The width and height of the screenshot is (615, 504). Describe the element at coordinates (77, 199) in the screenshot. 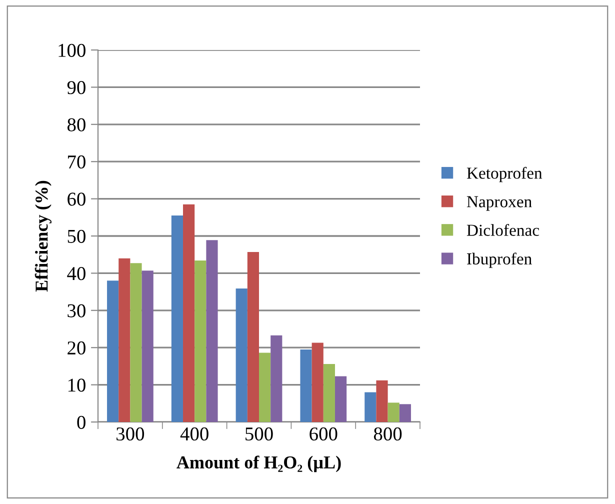

I see `y-tick-label: 60` at that location.